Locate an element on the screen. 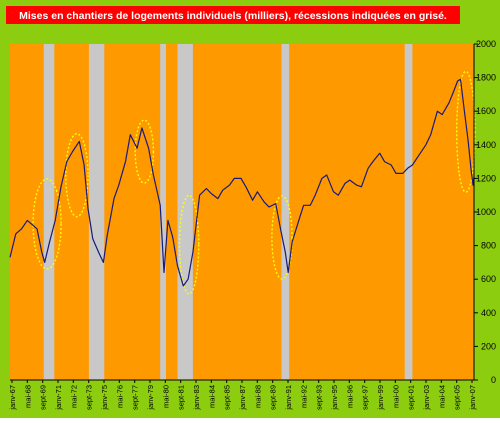 Image resolution: width=500 pixels, height=423 pixels. x-tick-label: sept-77 is located at coordinates (135, 397).